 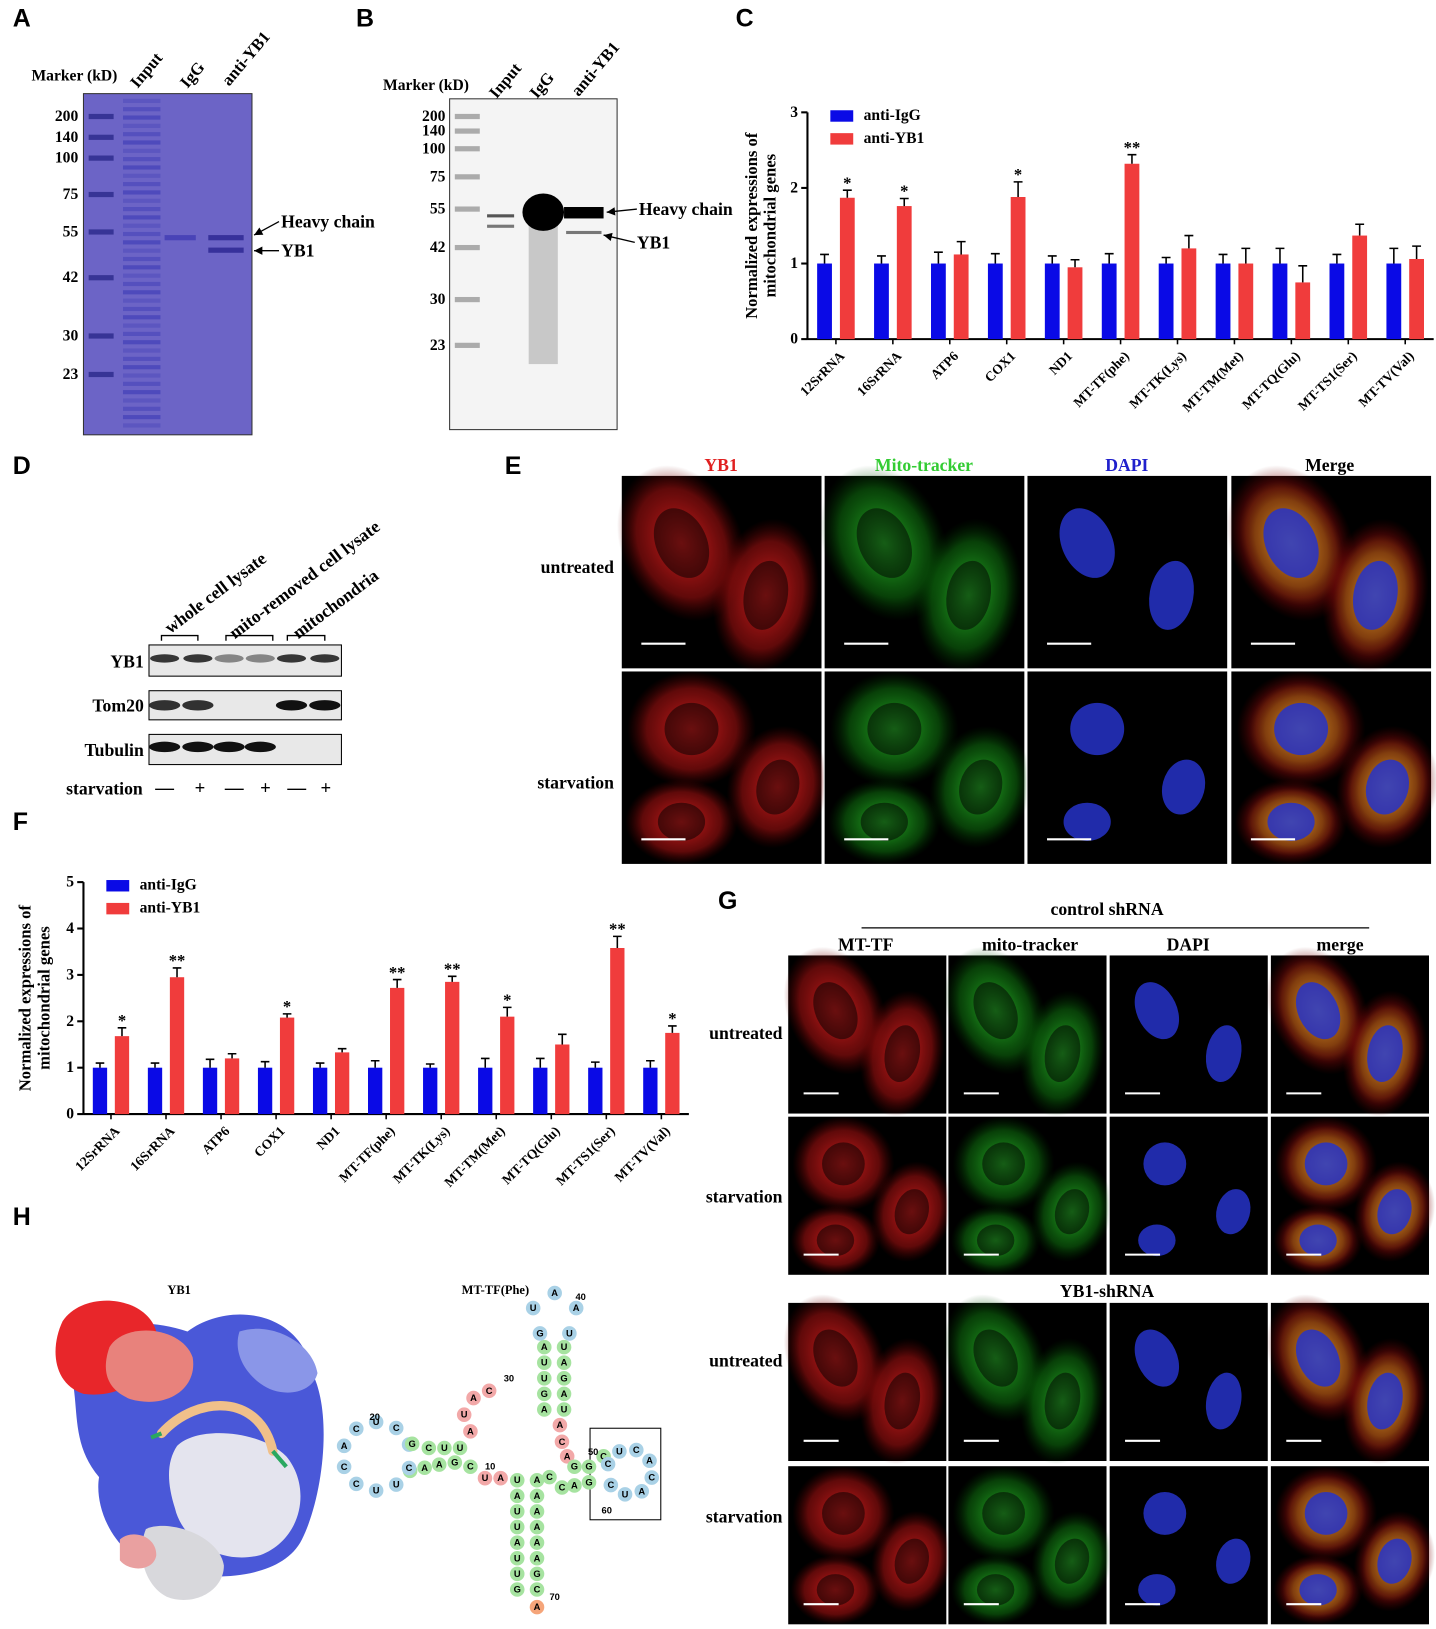 I want to click on band, so click(x=543, y=212).